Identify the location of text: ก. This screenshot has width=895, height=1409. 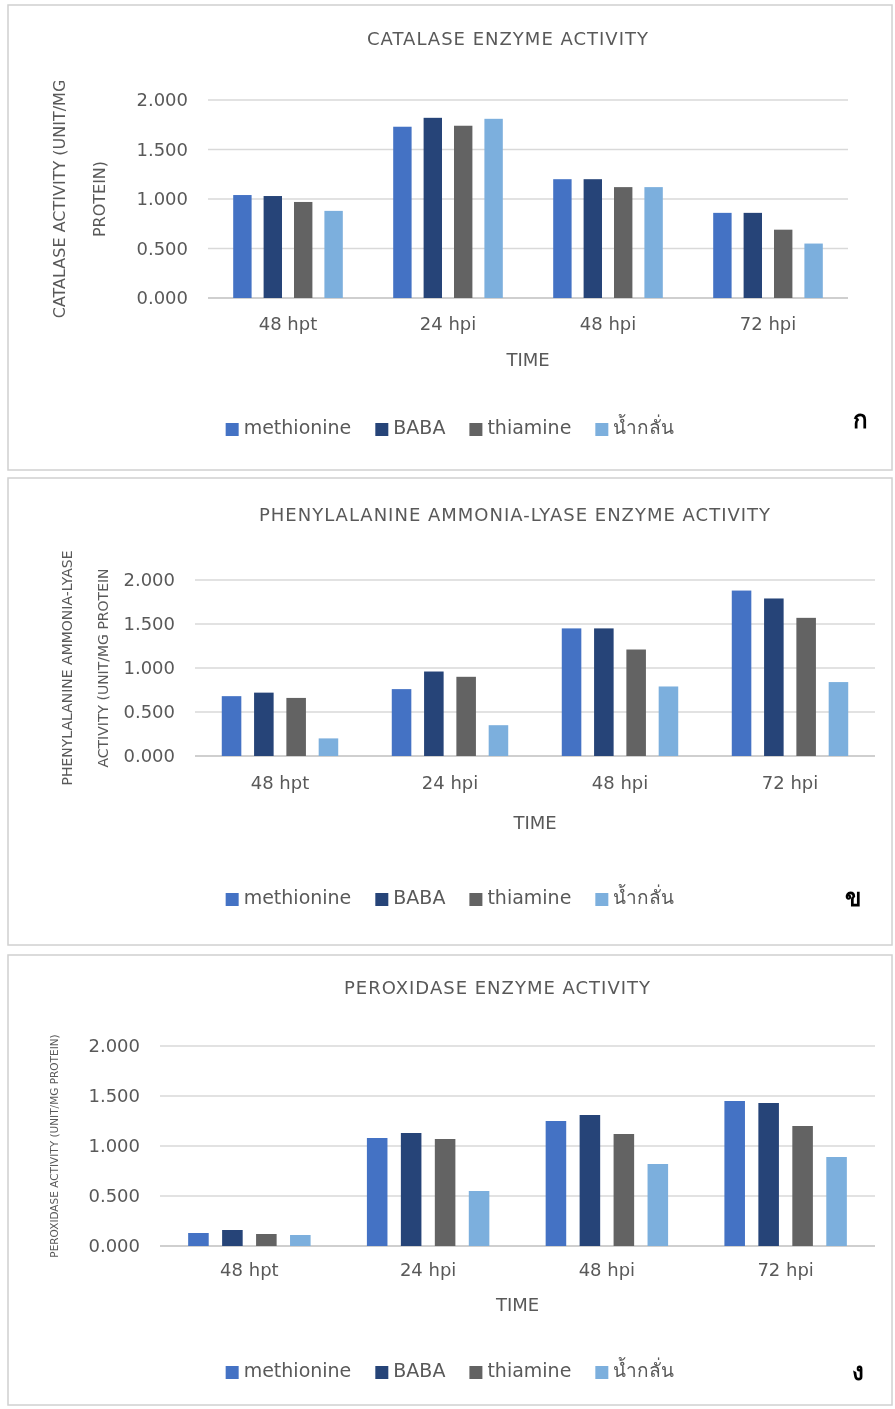
(860, 420).